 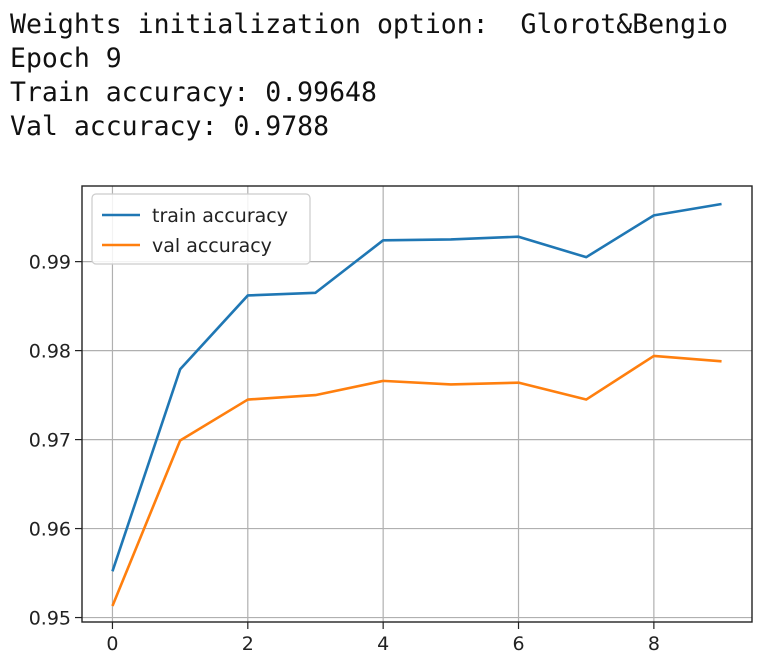 I want to click on legend: train accuracy val accuracy, so click(x=201, y=229).